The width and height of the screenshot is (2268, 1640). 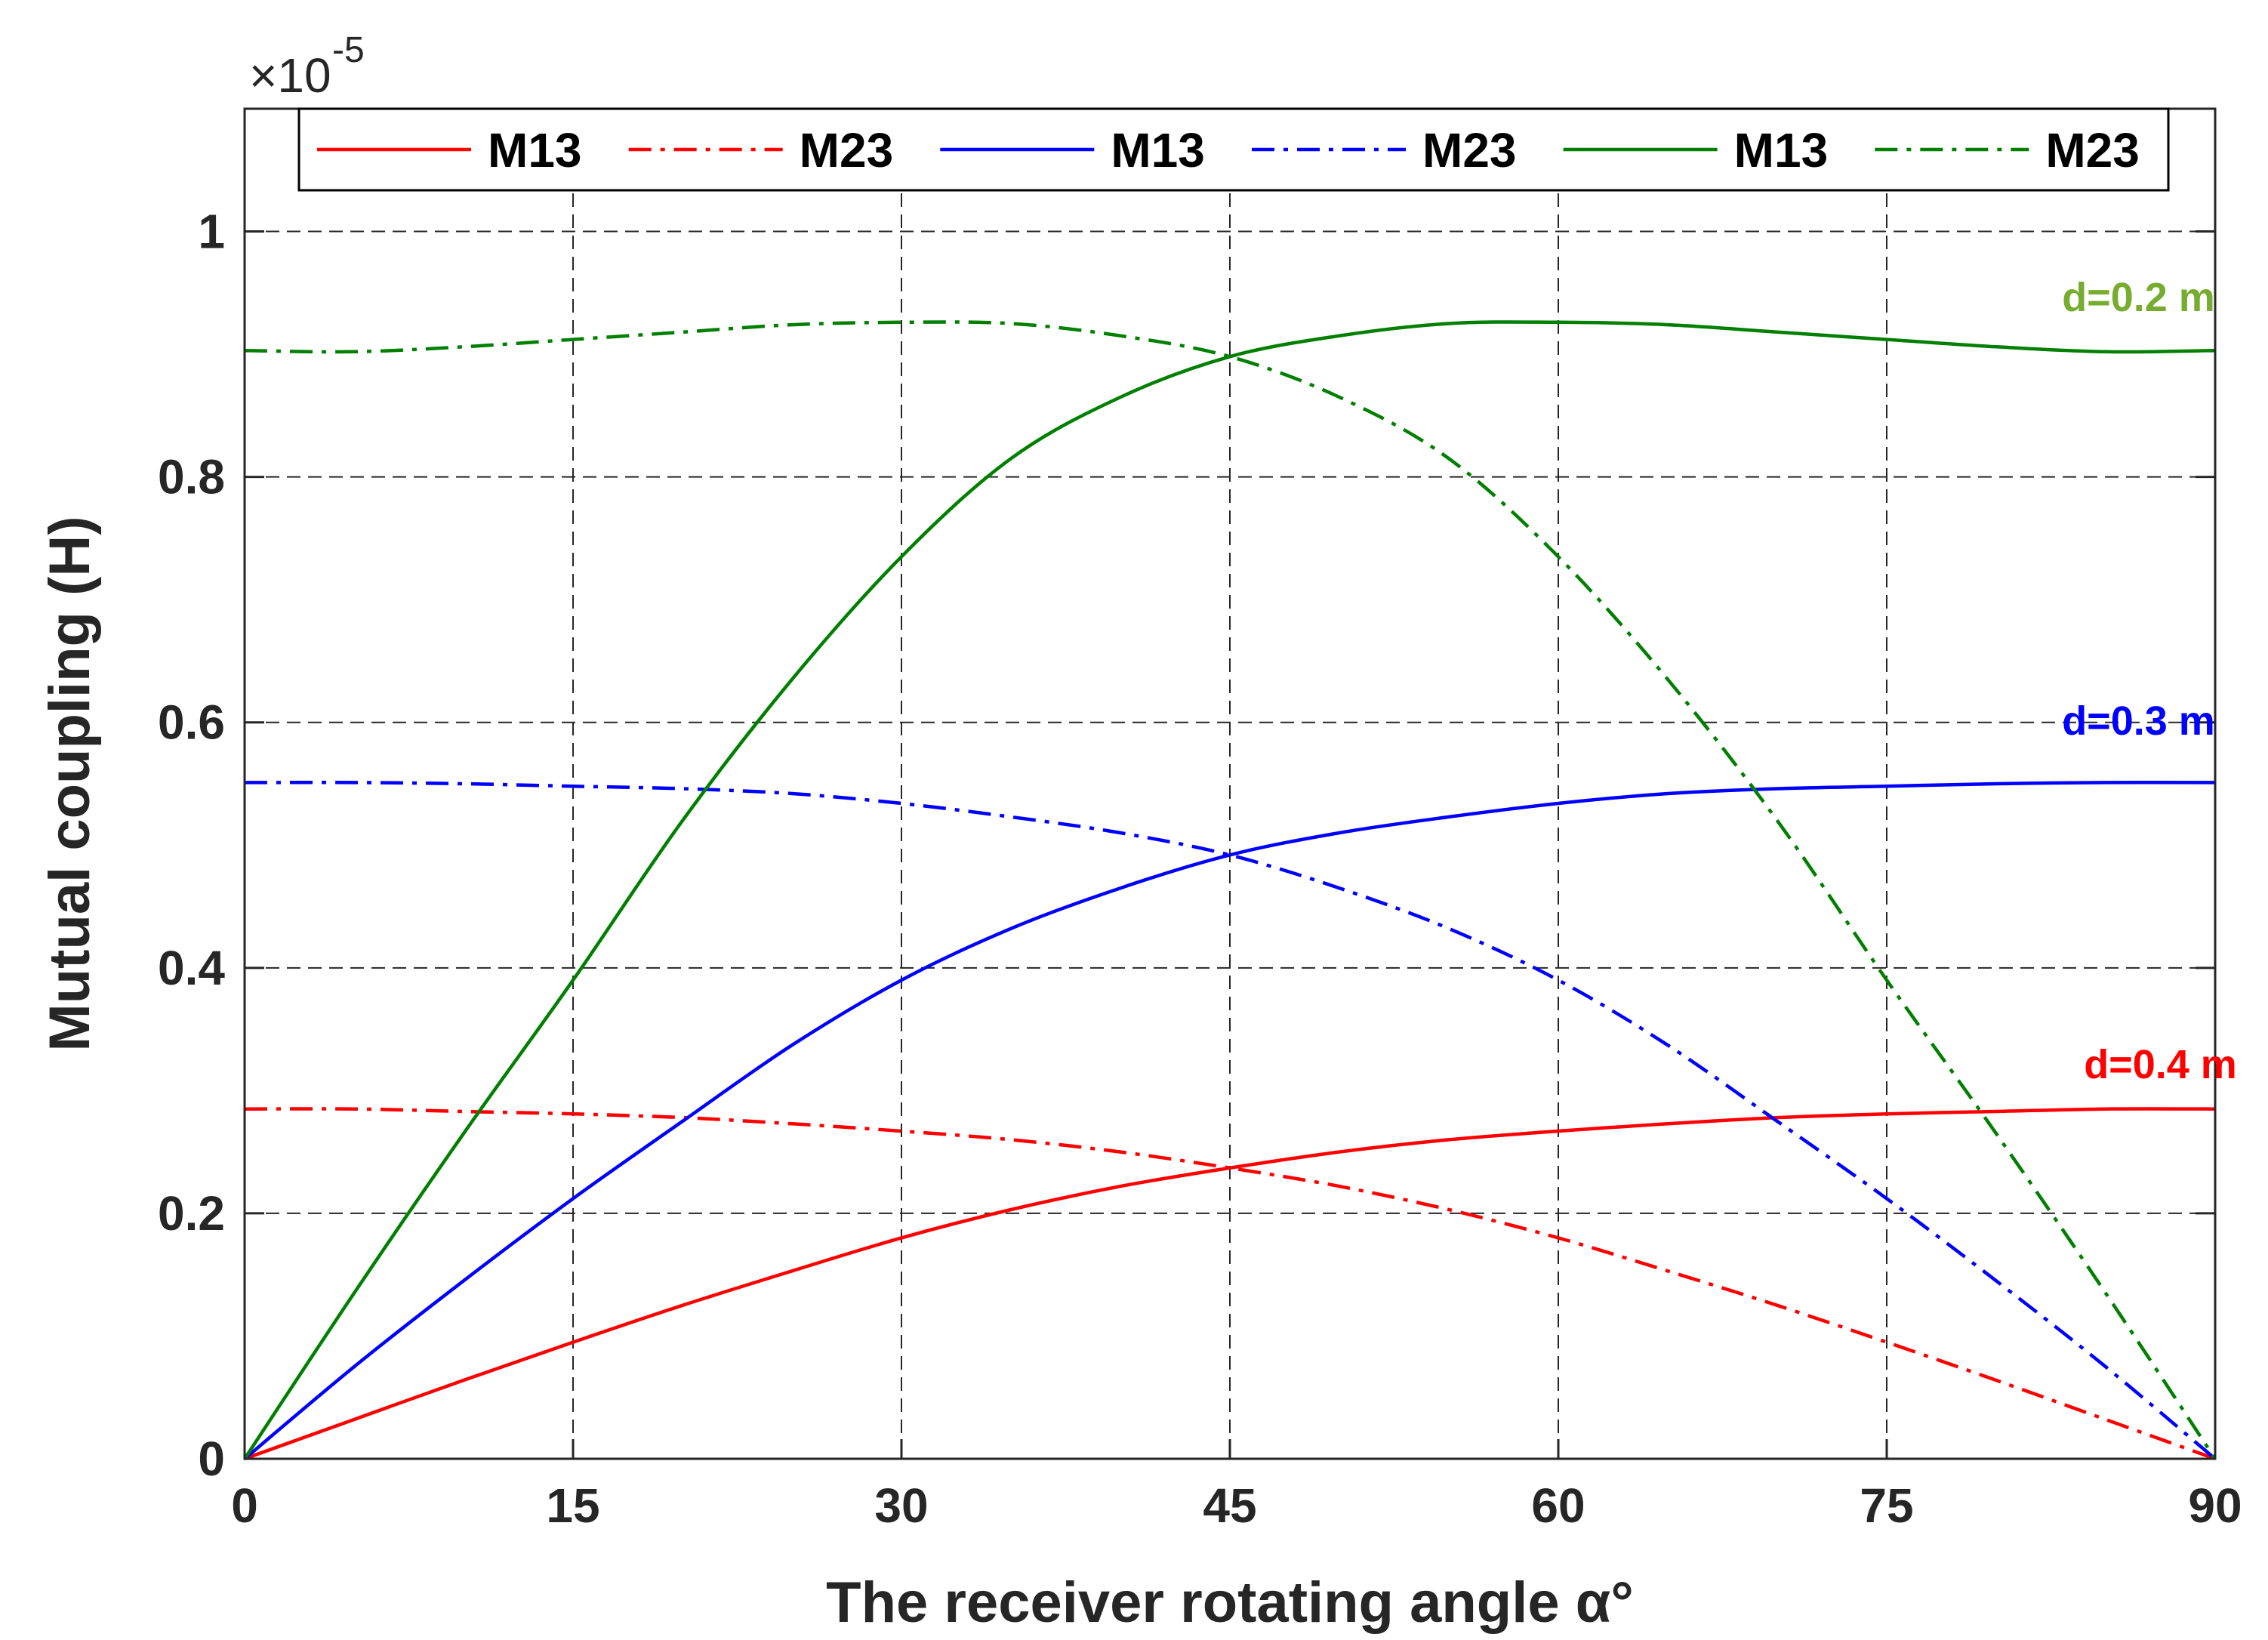 I want to click on y-exponent-power: -5, so click(x=348, y=50).